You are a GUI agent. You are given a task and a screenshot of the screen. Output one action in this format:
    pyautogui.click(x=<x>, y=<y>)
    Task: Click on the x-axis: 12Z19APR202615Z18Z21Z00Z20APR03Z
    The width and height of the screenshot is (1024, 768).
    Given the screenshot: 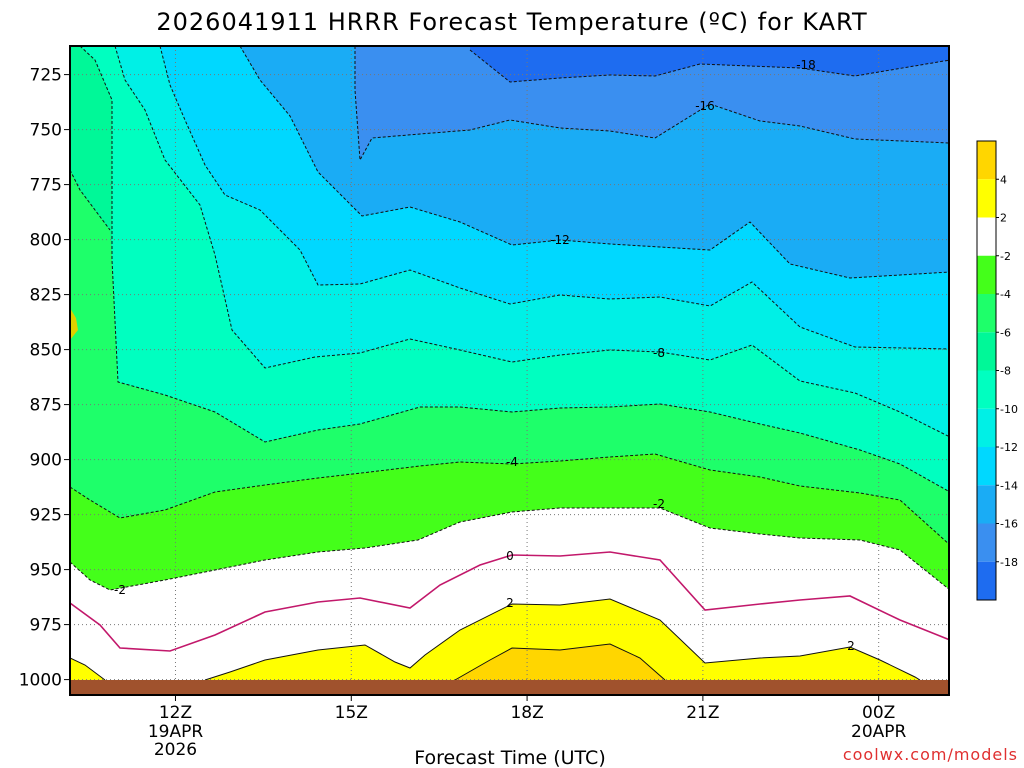 What is the action you would take?
    pyautogui.click(x=527, y=727)
    